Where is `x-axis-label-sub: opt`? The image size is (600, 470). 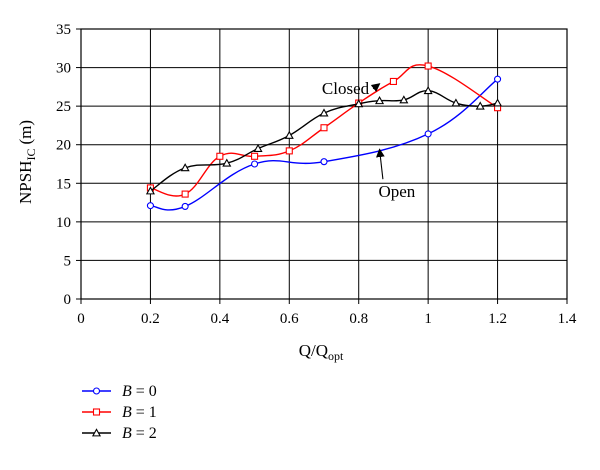 x-axis-label-sub: opt is located at coordinates (336, 356).